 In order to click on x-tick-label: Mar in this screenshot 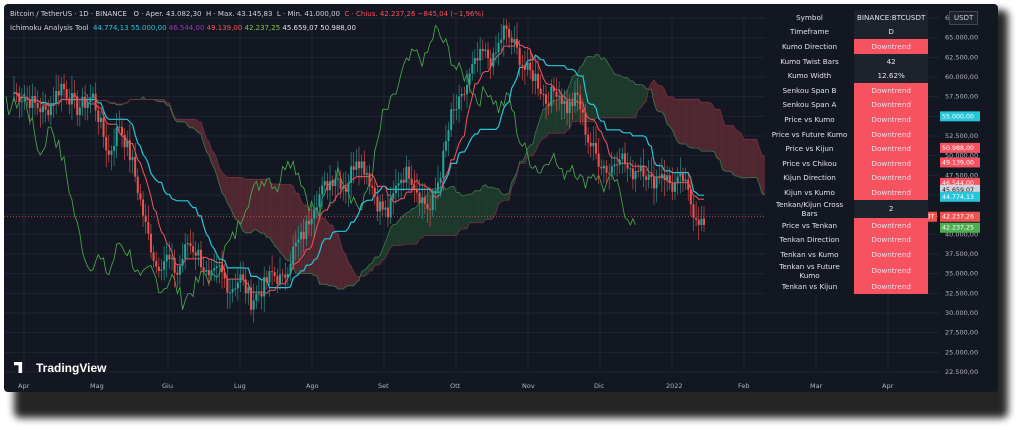, I will do `click(816, 386)`.